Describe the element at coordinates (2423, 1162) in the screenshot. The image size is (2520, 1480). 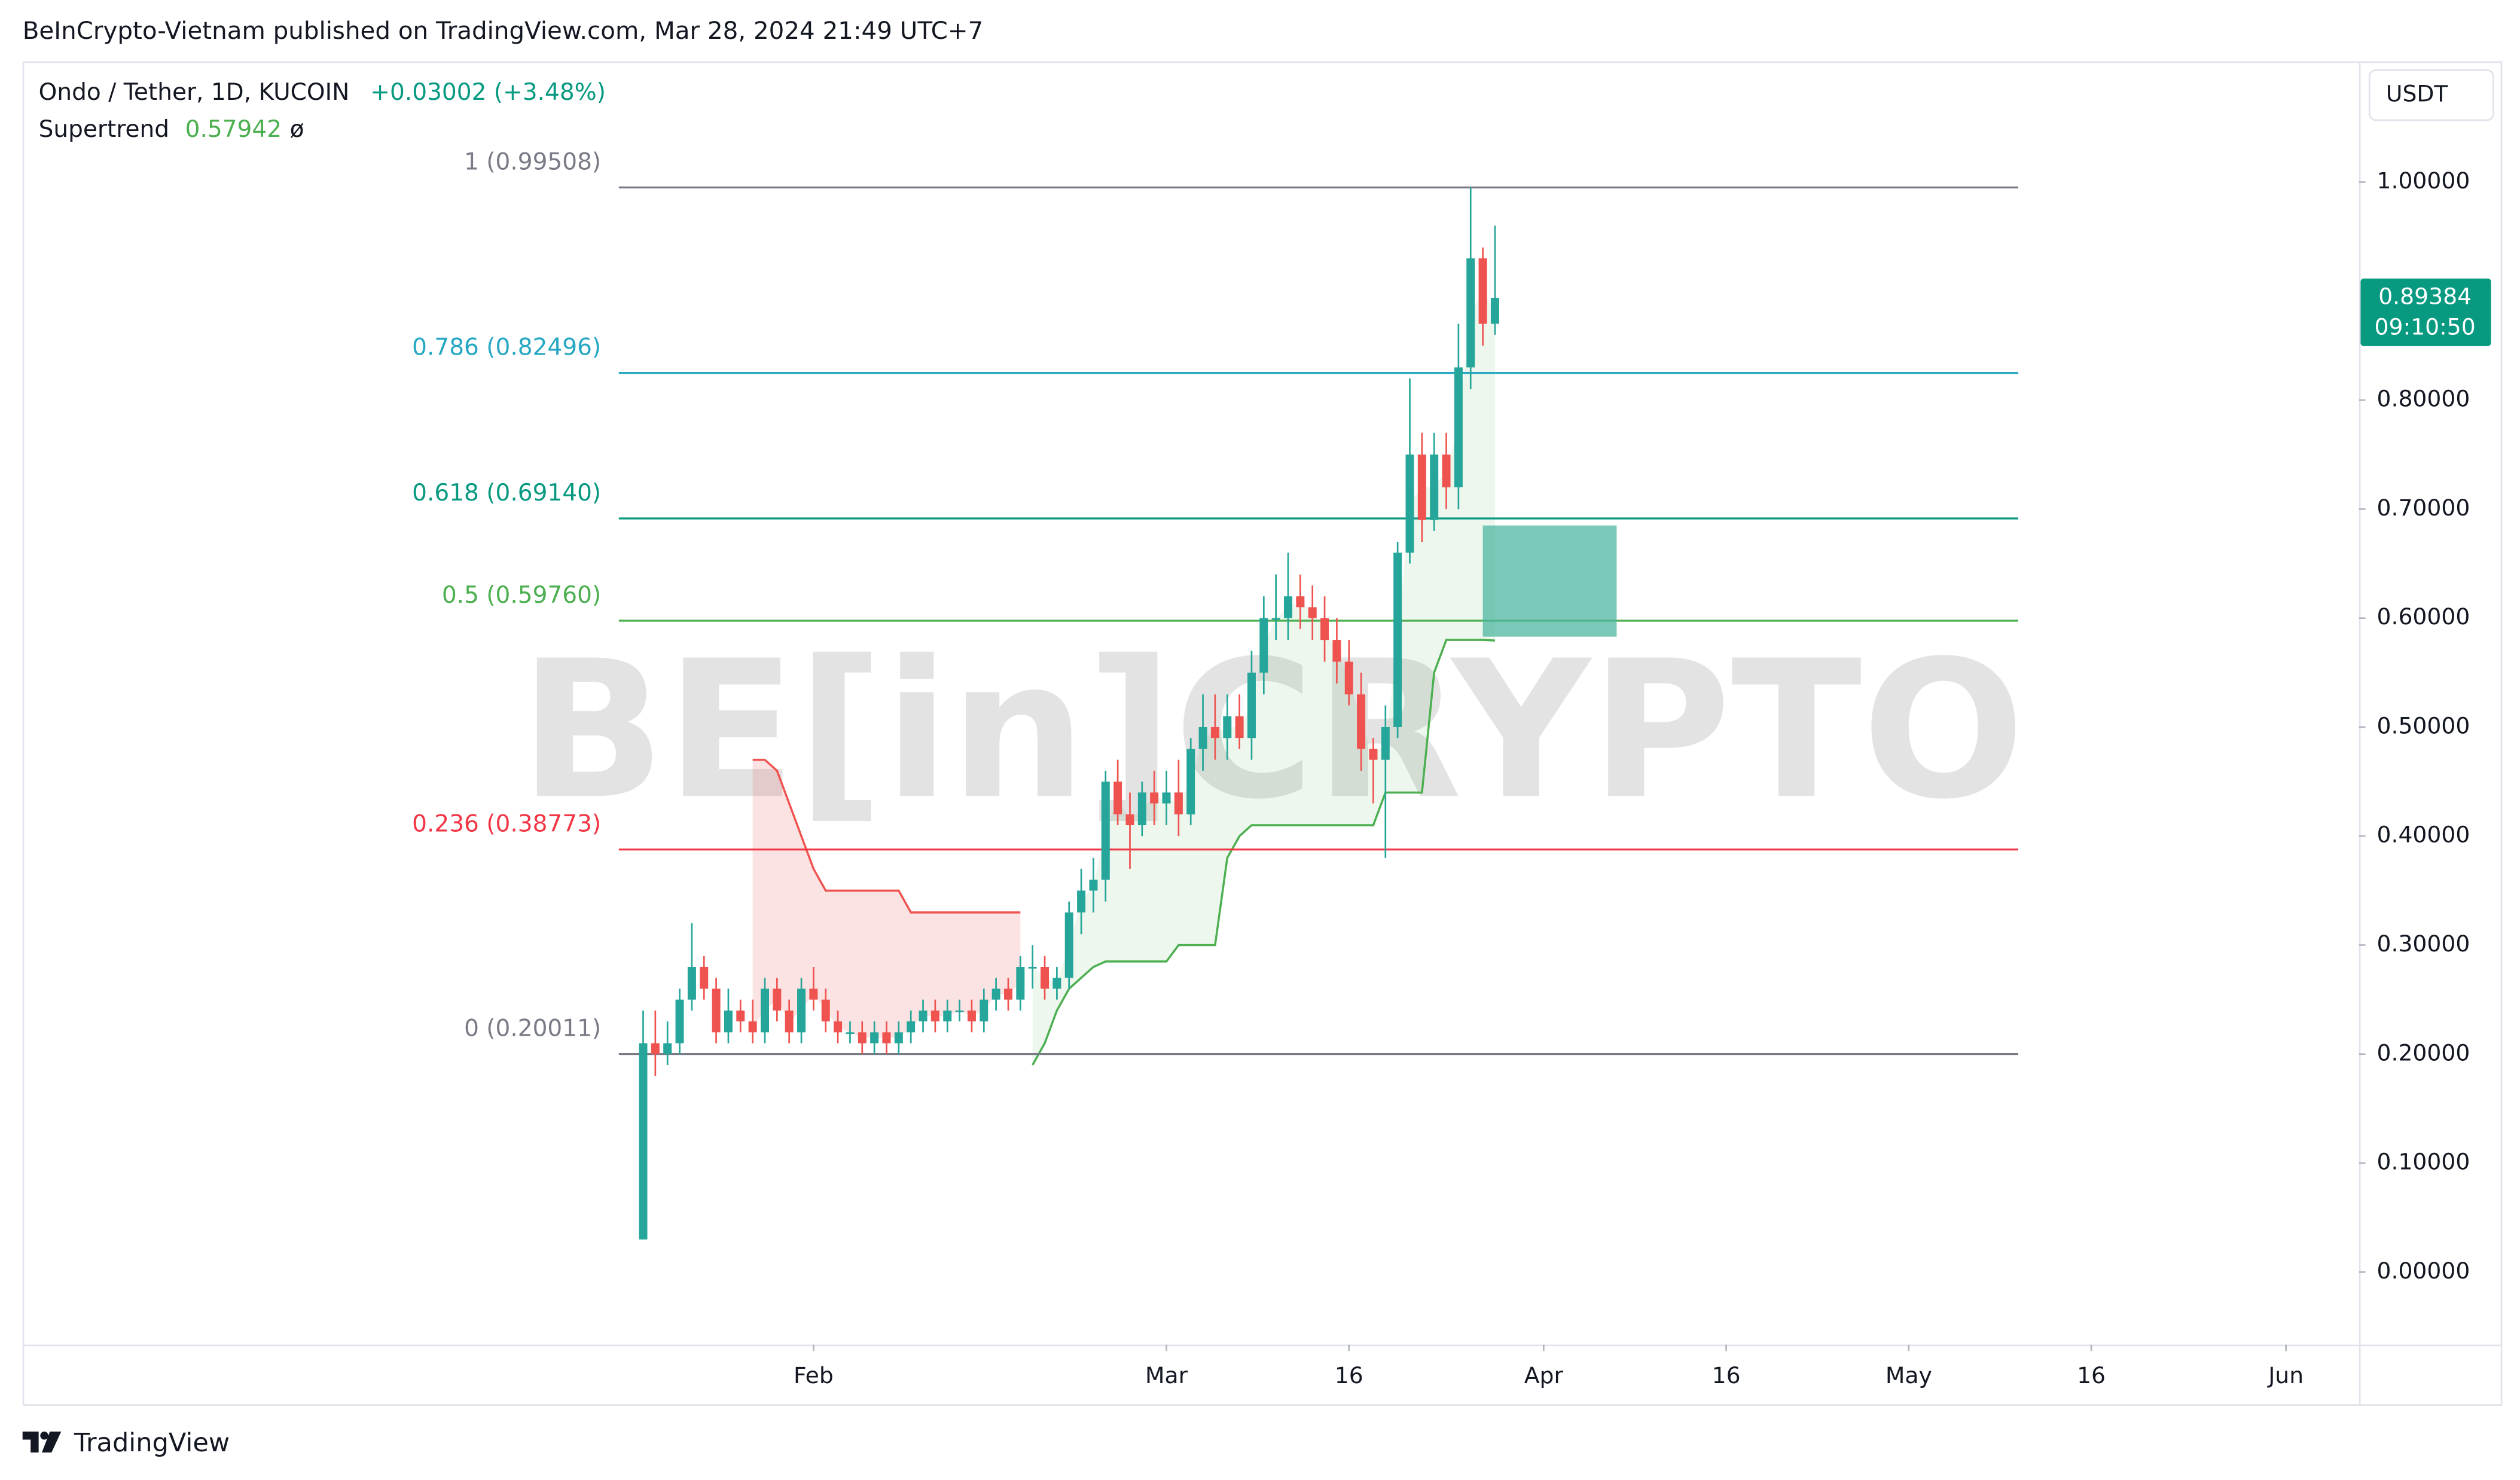
I see `y-tick-label: 0.10000` at that location.